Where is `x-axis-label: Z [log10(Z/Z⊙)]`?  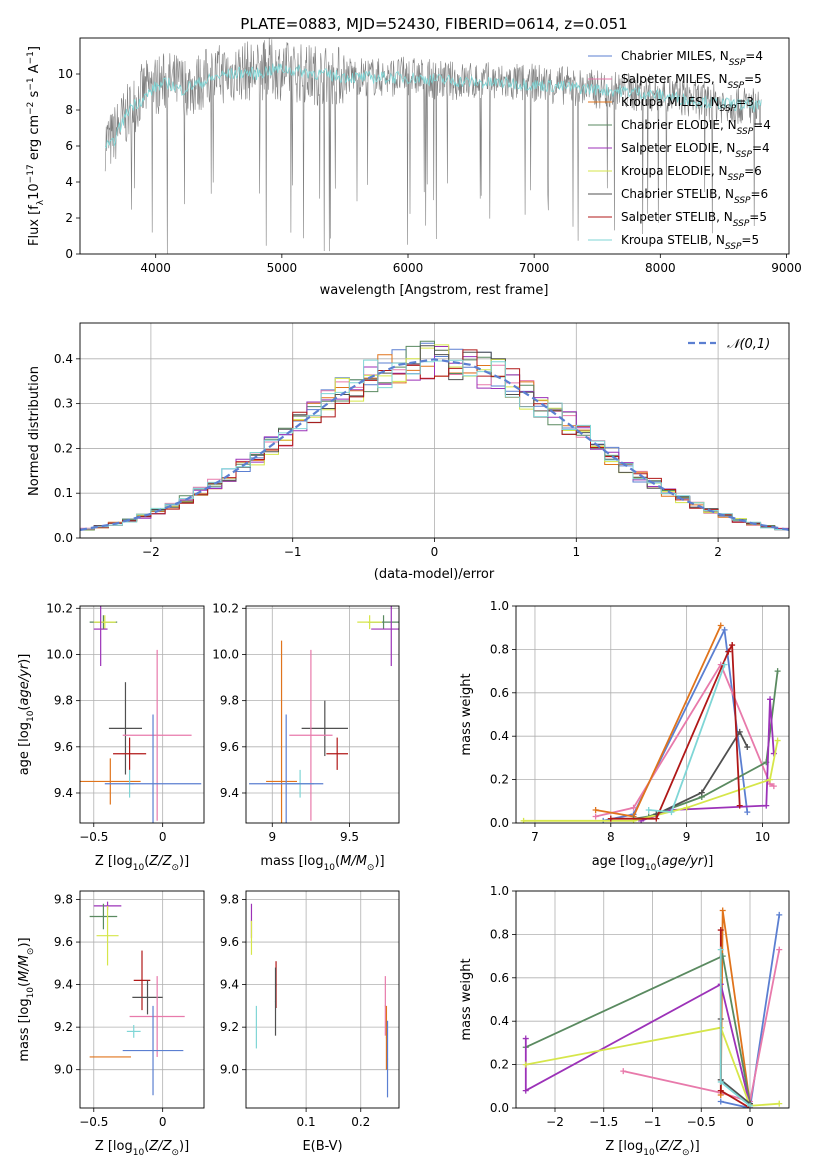 x-axis-label: Z [log10(Z/Z⊙)] is located at coordinates (142, 863).